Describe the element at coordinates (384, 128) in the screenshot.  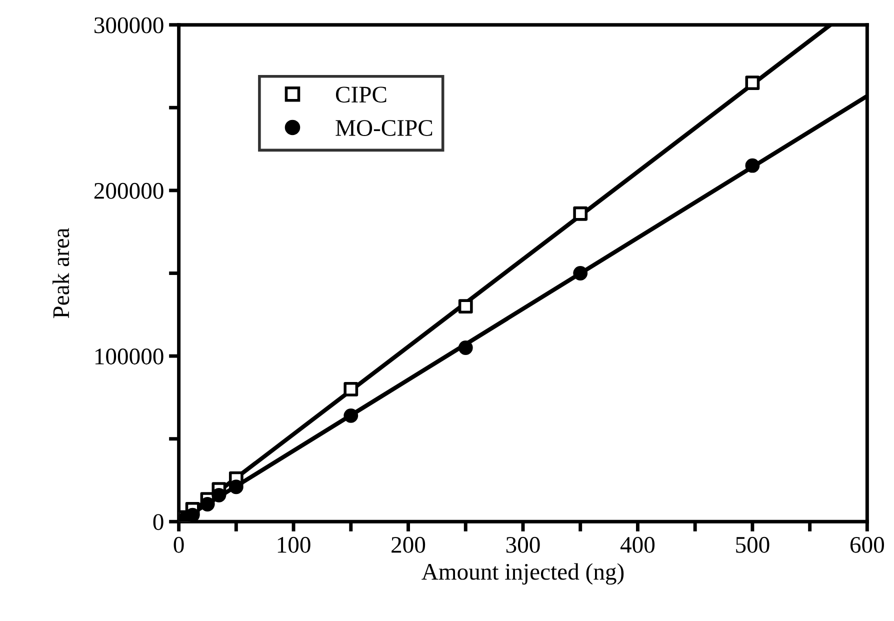
I see `legend-label: MO-CIPC` at that location.